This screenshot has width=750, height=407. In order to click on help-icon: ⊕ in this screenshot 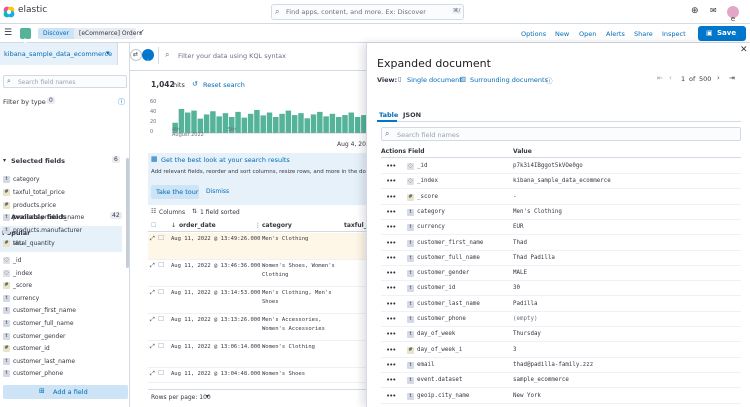, I will do `click(695, 11)`.